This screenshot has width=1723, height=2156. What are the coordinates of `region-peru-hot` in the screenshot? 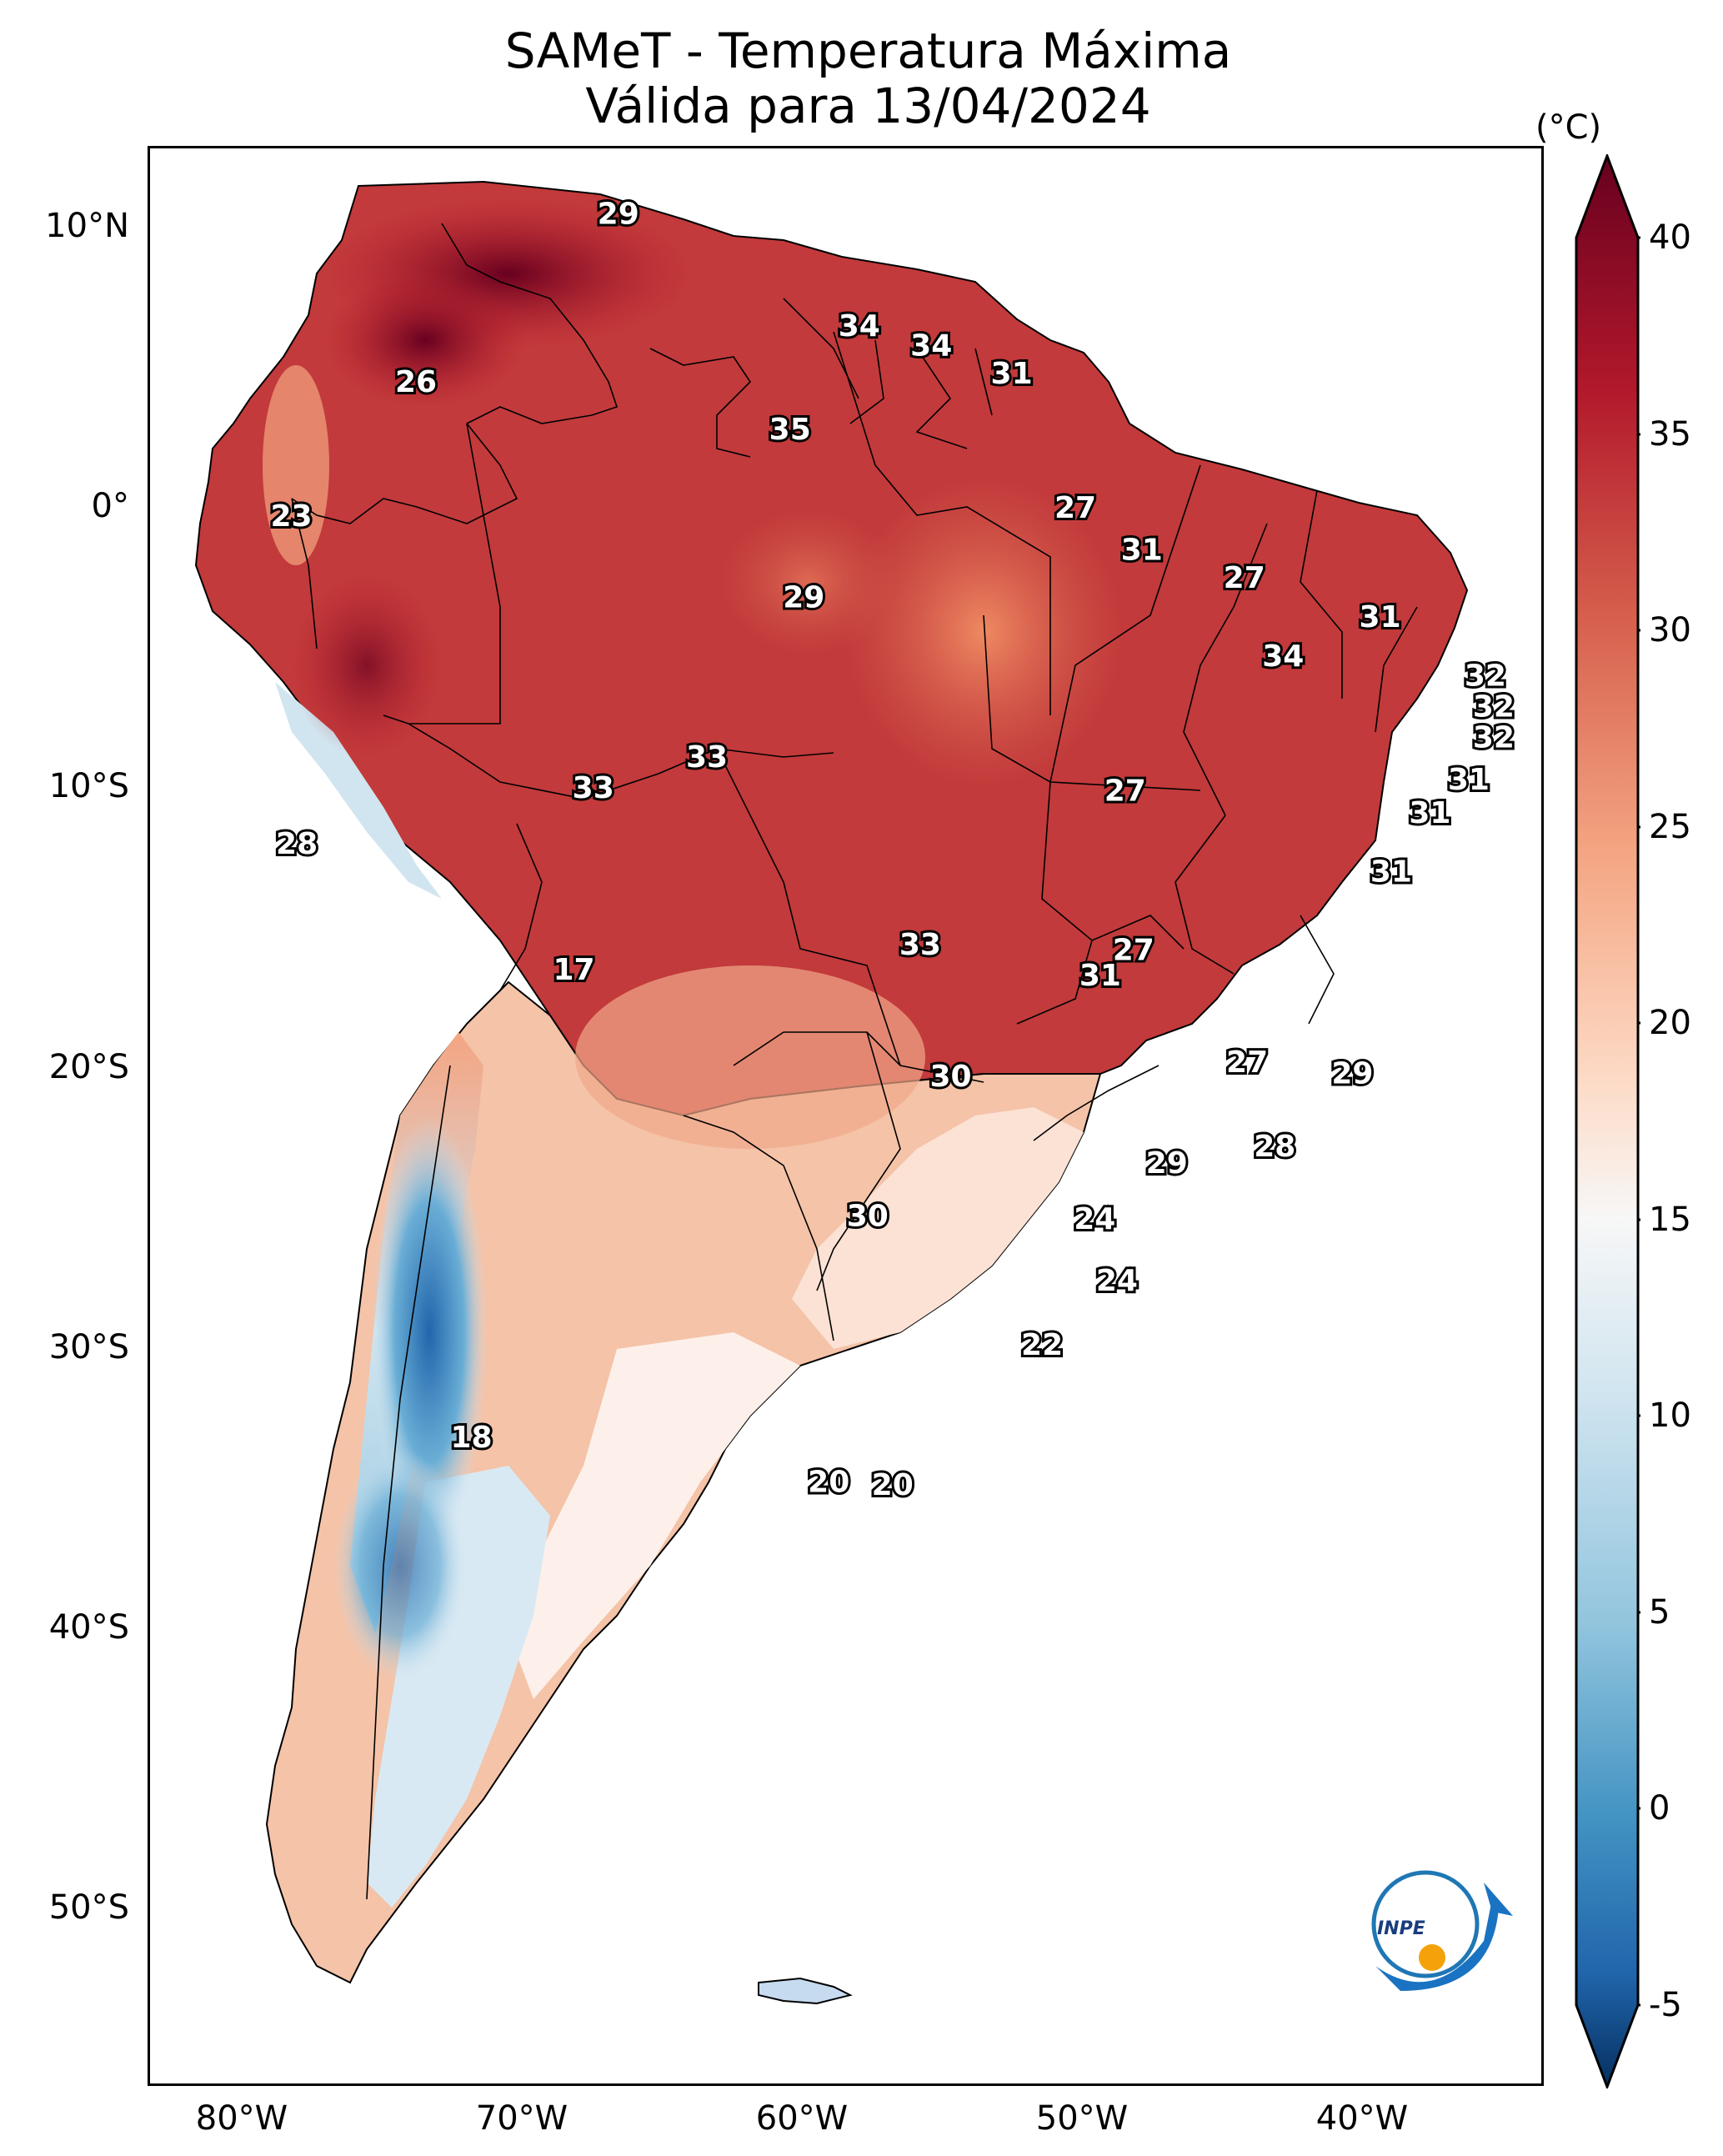 It's located at (367, 665).